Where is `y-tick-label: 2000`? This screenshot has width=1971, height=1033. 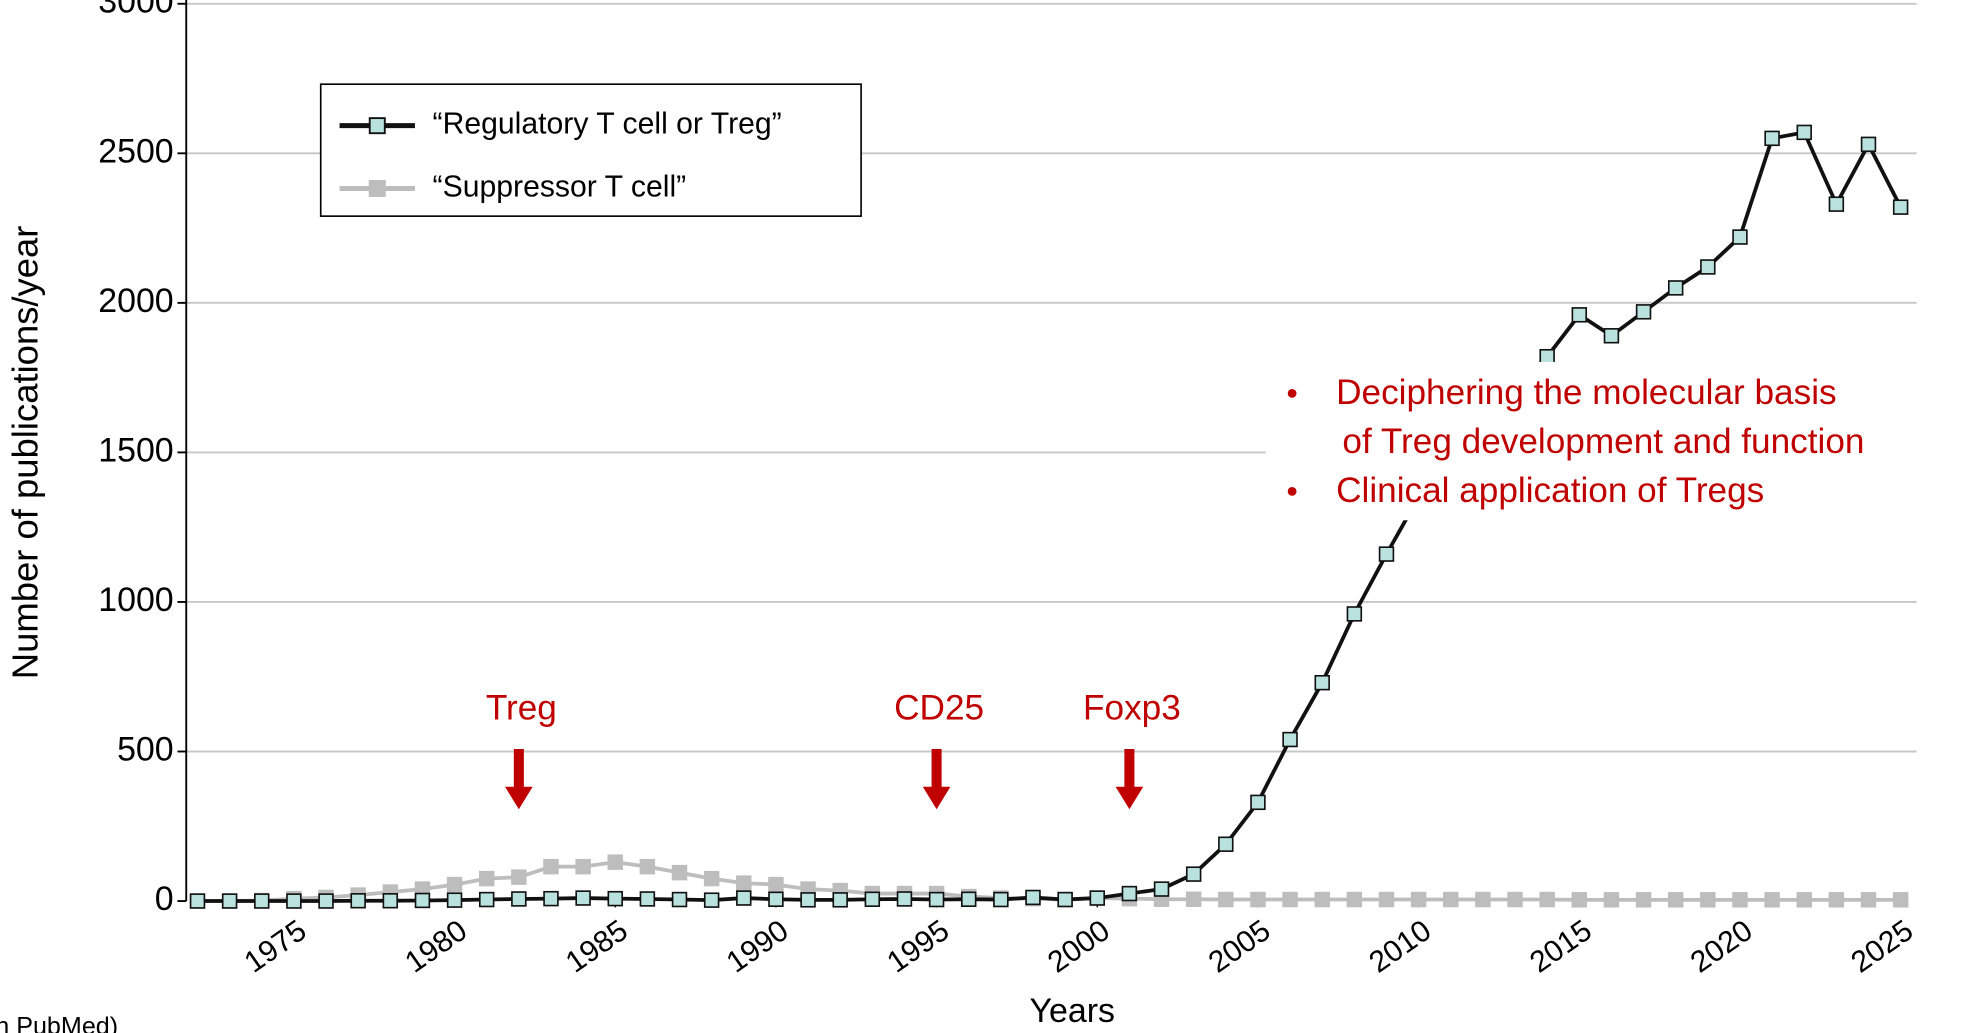 y-tick-label: 2000 is located at coordinates (135, 301).